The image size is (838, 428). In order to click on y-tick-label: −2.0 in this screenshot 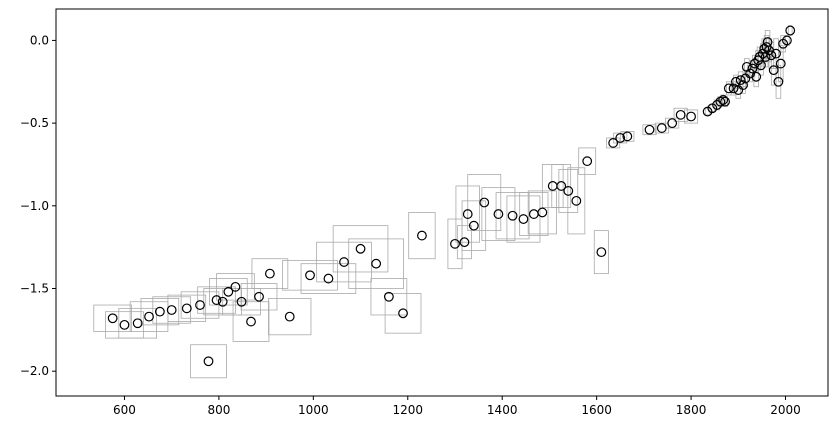, I will do `click(34, 371)`.